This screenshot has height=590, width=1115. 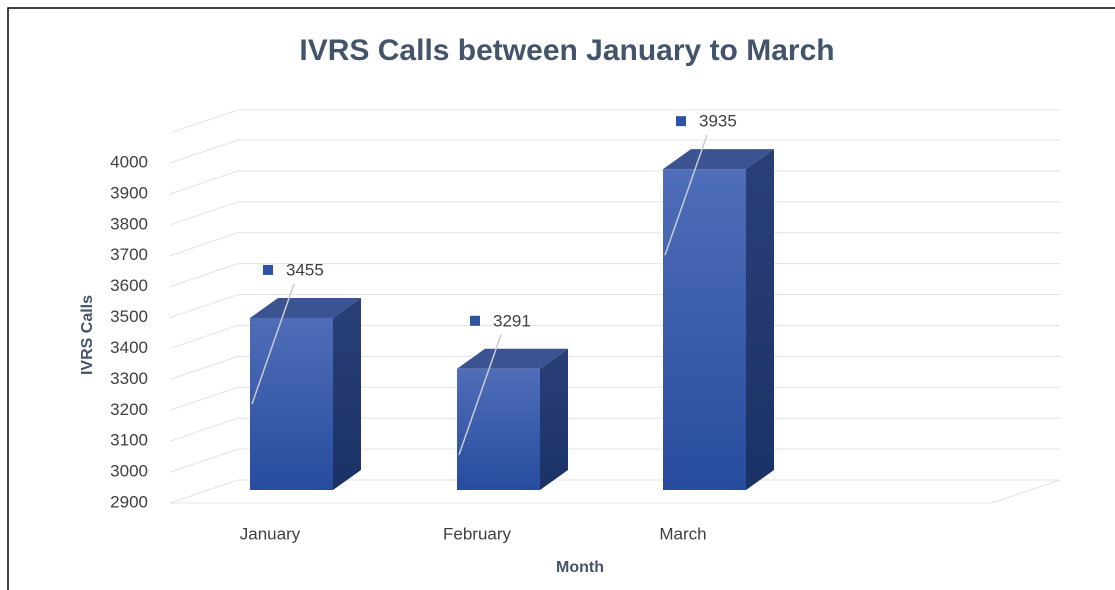 I want to click on y-tick-label: 3400, so click(x=129, y=347).